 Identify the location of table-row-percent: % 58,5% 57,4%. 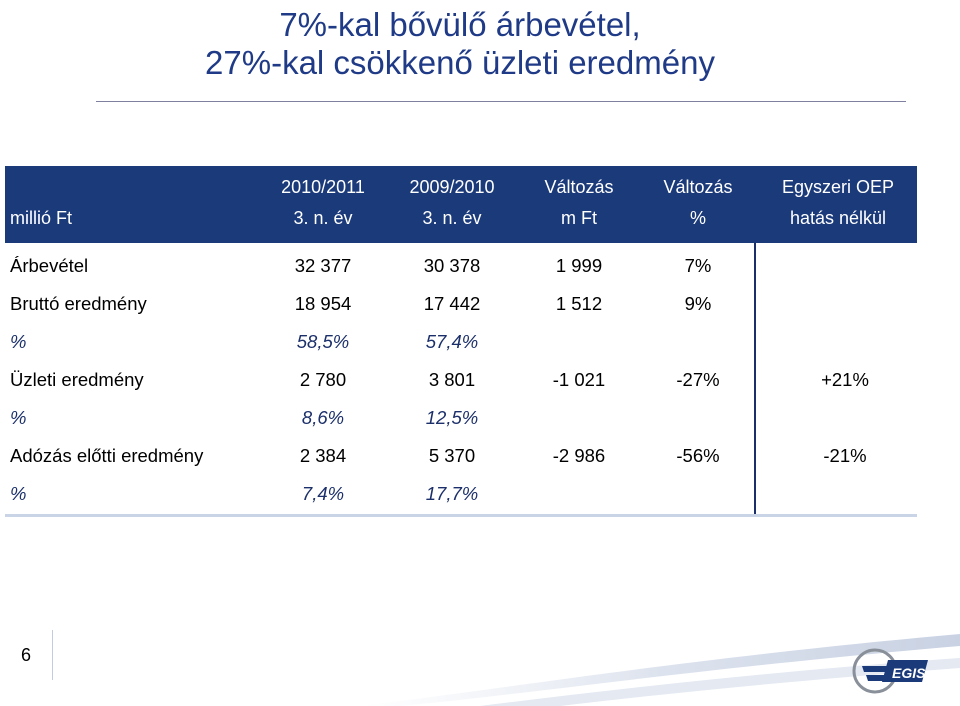
(461, 342).